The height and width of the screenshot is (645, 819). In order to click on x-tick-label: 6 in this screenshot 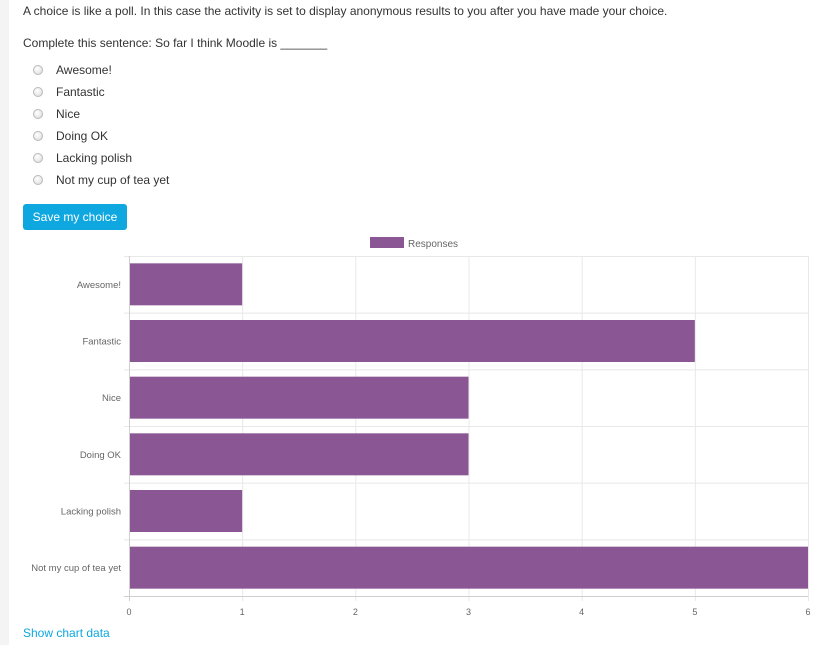, I will do `click(807, 612)`.